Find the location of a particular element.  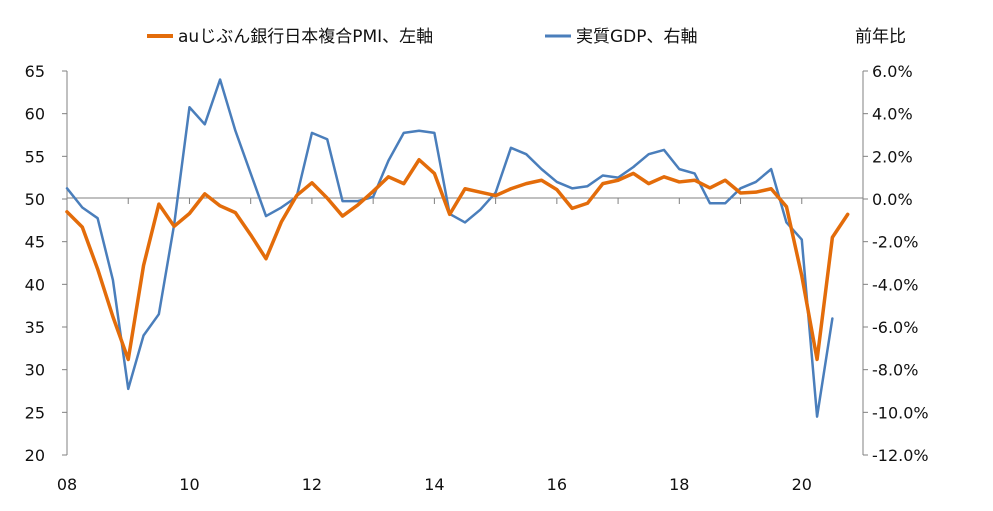

right-tick-label: -10.0% is located at coordinates (900, 412).